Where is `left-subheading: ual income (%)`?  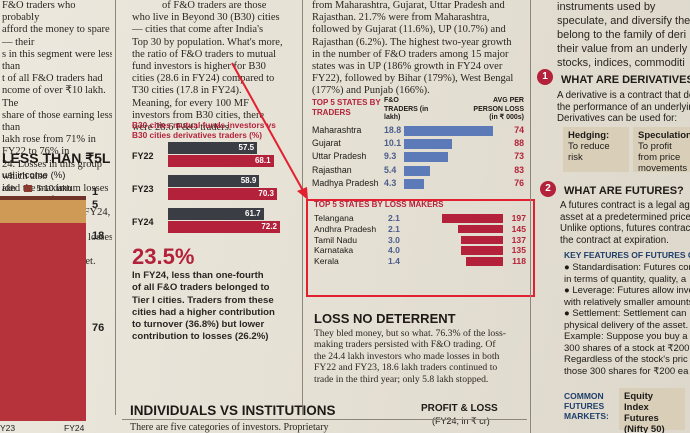 left-subheading: ual income (%) is located at coordinates (34, 175).